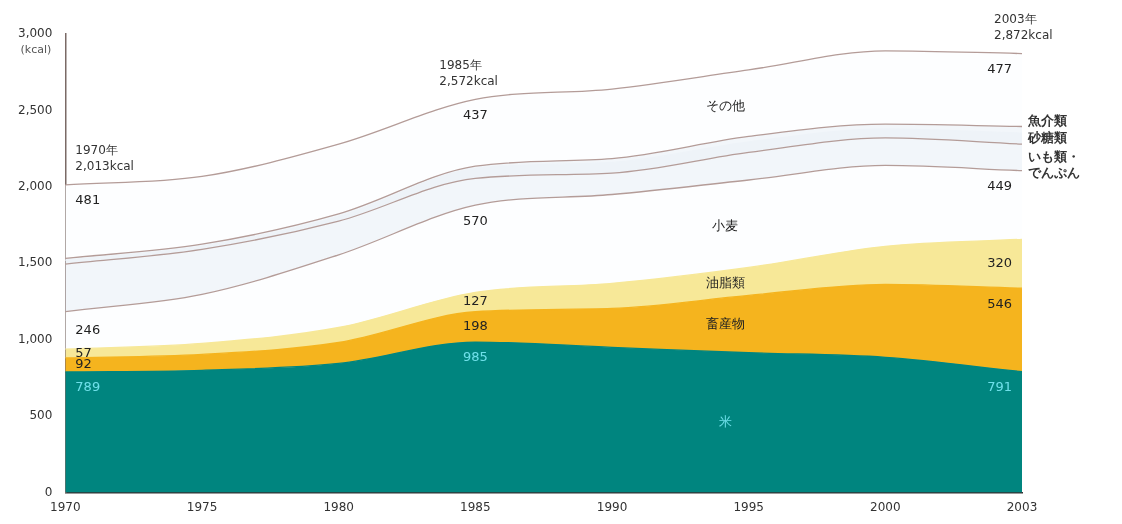 This screenshot has height=524, width=1122. I want to click on x-tick-label: 2003, so click(1022, 506).